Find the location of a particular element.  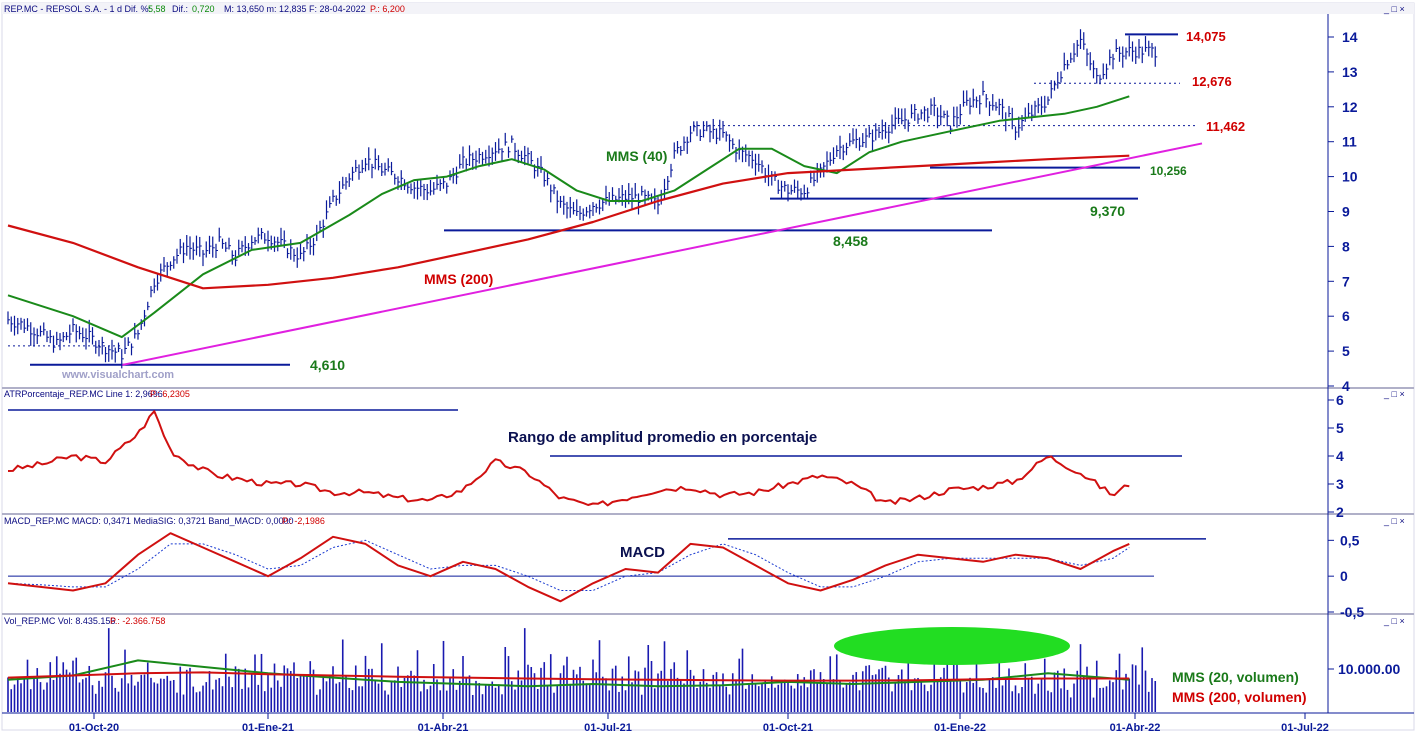

header-main-dif-label: Dif.: is located at coordinates (180, 9).